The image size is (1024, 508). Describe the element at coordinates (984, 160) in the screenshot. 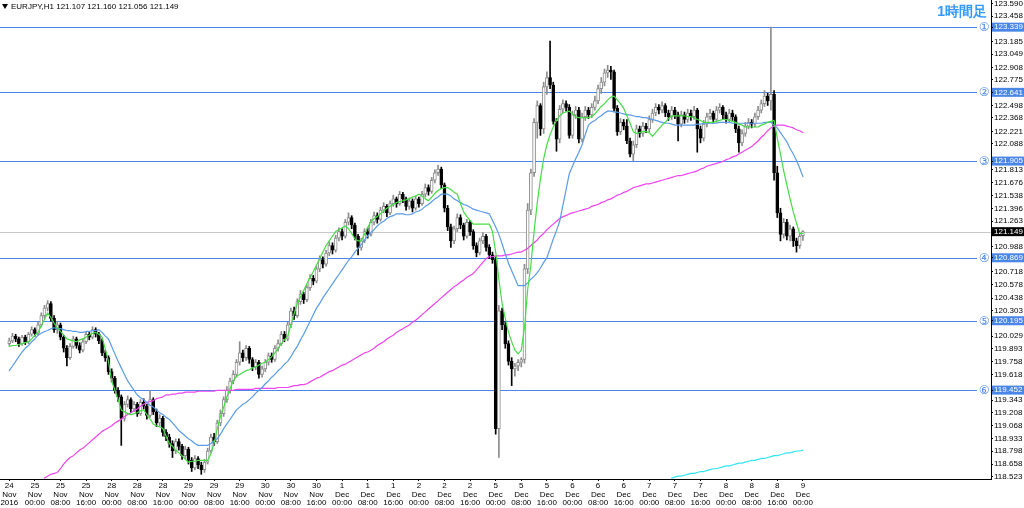

I see `ref-line-label: ③` at that location.